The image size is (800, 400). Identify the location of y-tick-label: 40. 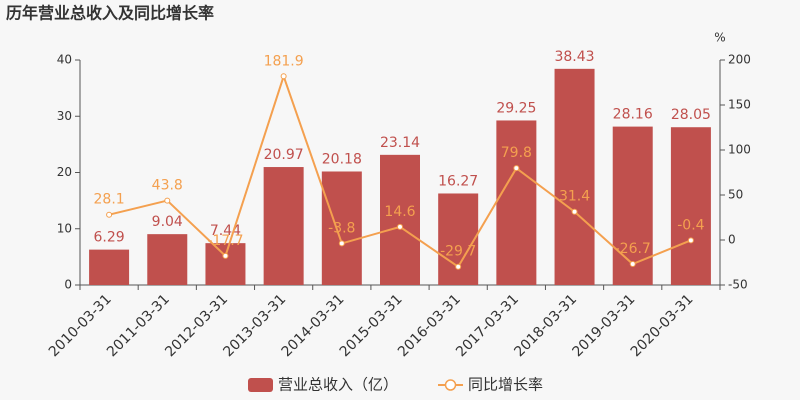
(64, 60).